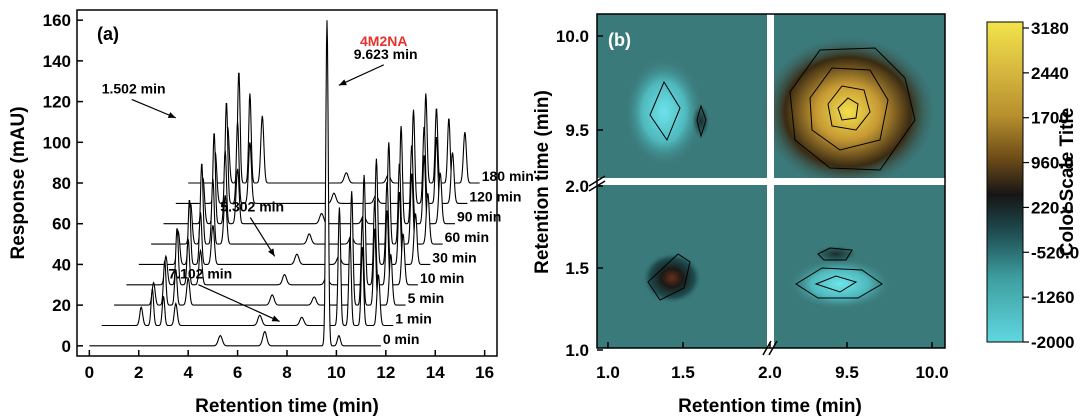 The image size is (1081, 418). What do you see at coordinates (572, 36) in the screenshot?
I see `y-tick-label: 10.0` at bounding box center [572, 36].